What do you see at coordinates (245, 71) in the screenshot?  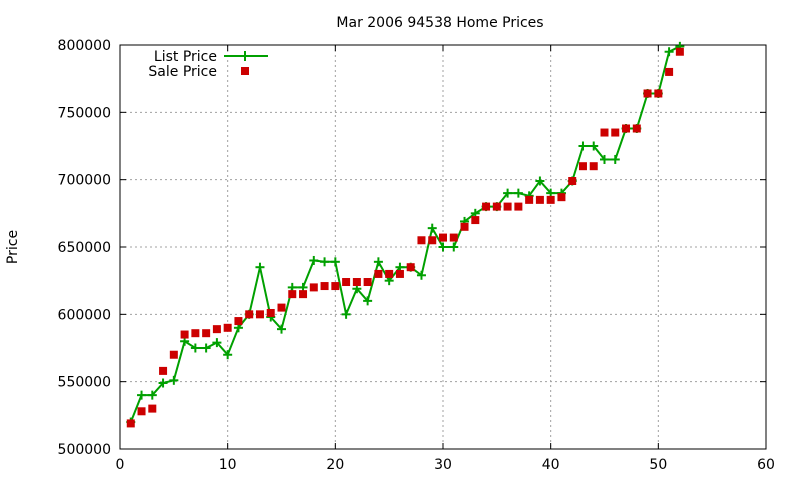 I see `legend-marker-sale-price` at bounding box center [245, 71].